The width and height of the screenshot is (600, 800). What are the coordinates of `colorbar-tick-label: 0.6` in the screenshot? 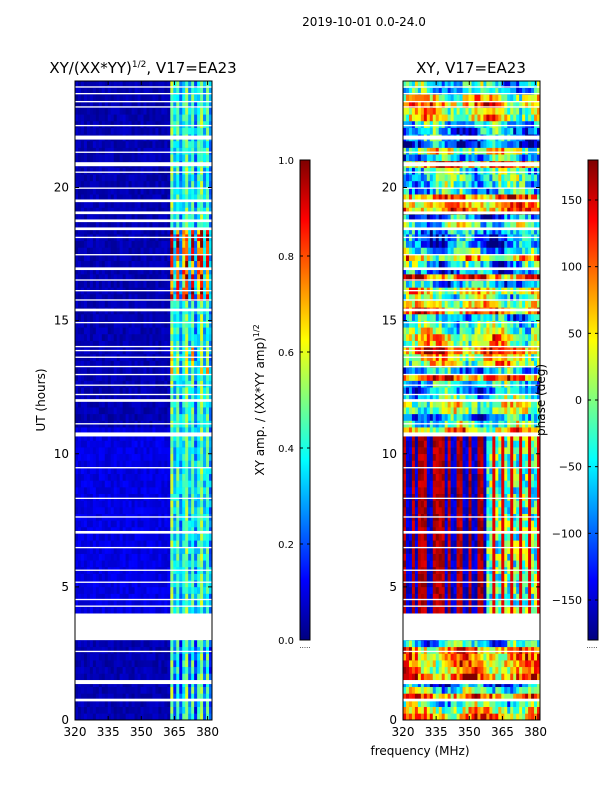 It's located at (286, 353).